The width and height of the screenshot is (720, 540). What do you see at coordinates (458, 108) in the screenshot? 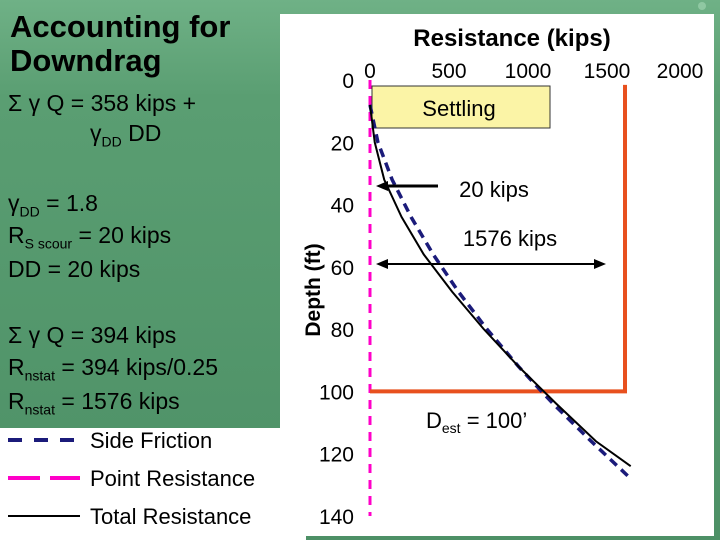
I see `settling-label: Settling` at bounding box center [458, 108].